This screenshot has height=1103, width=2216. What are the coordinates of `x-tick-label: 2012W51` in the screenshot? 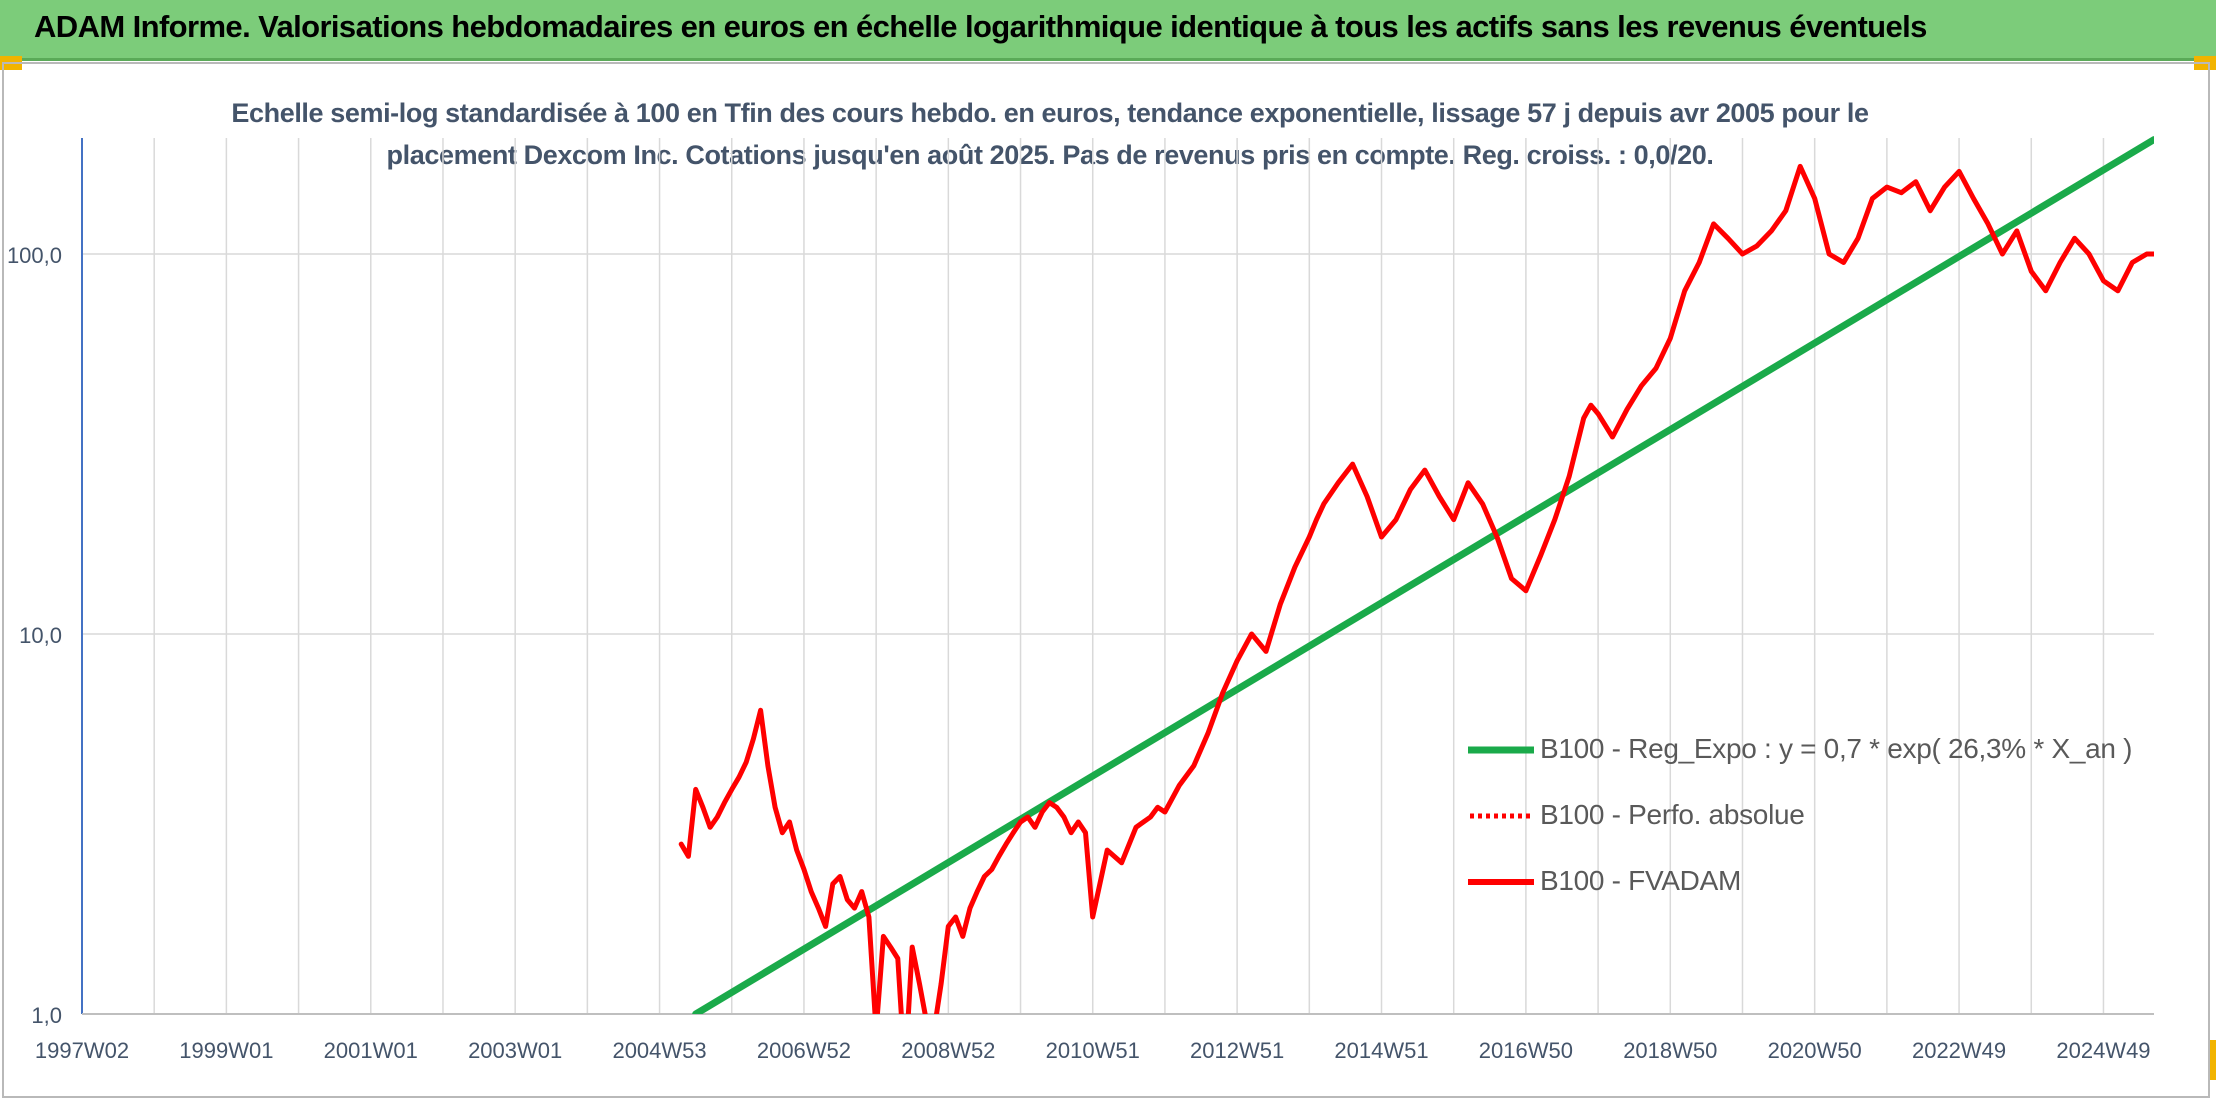 It's located at (1237, 1050).